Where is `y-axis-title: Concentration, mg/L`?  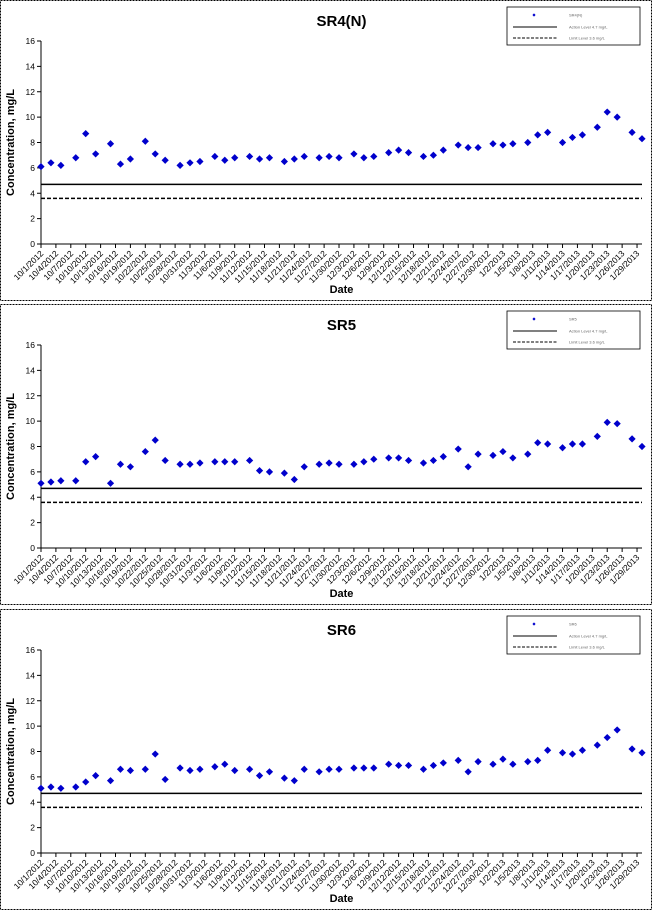 y-axis-title: Concentration, mg/L is located at coordinates (11, 446).